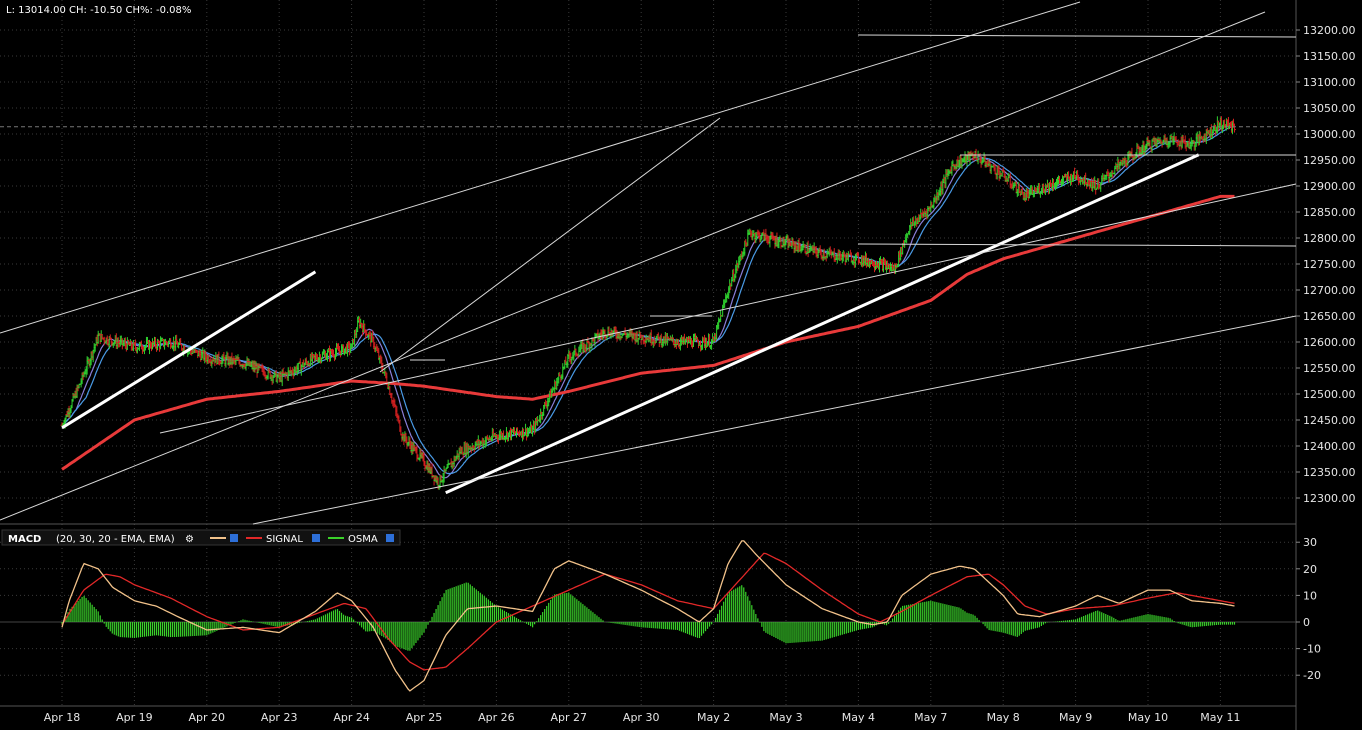 This screenshot has height=730, width=1362. I want to click on x-tick-label: May 4, so click(858, 717).